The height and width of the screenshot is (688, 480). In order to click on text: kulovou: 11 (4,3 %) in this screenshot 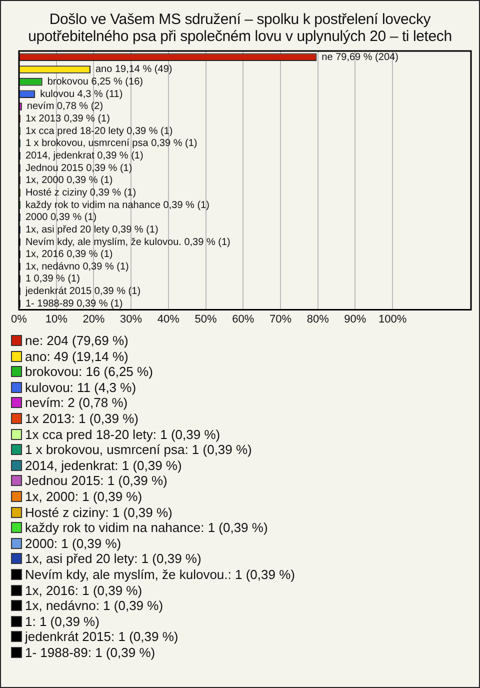, I will do `click(80, 387)`.